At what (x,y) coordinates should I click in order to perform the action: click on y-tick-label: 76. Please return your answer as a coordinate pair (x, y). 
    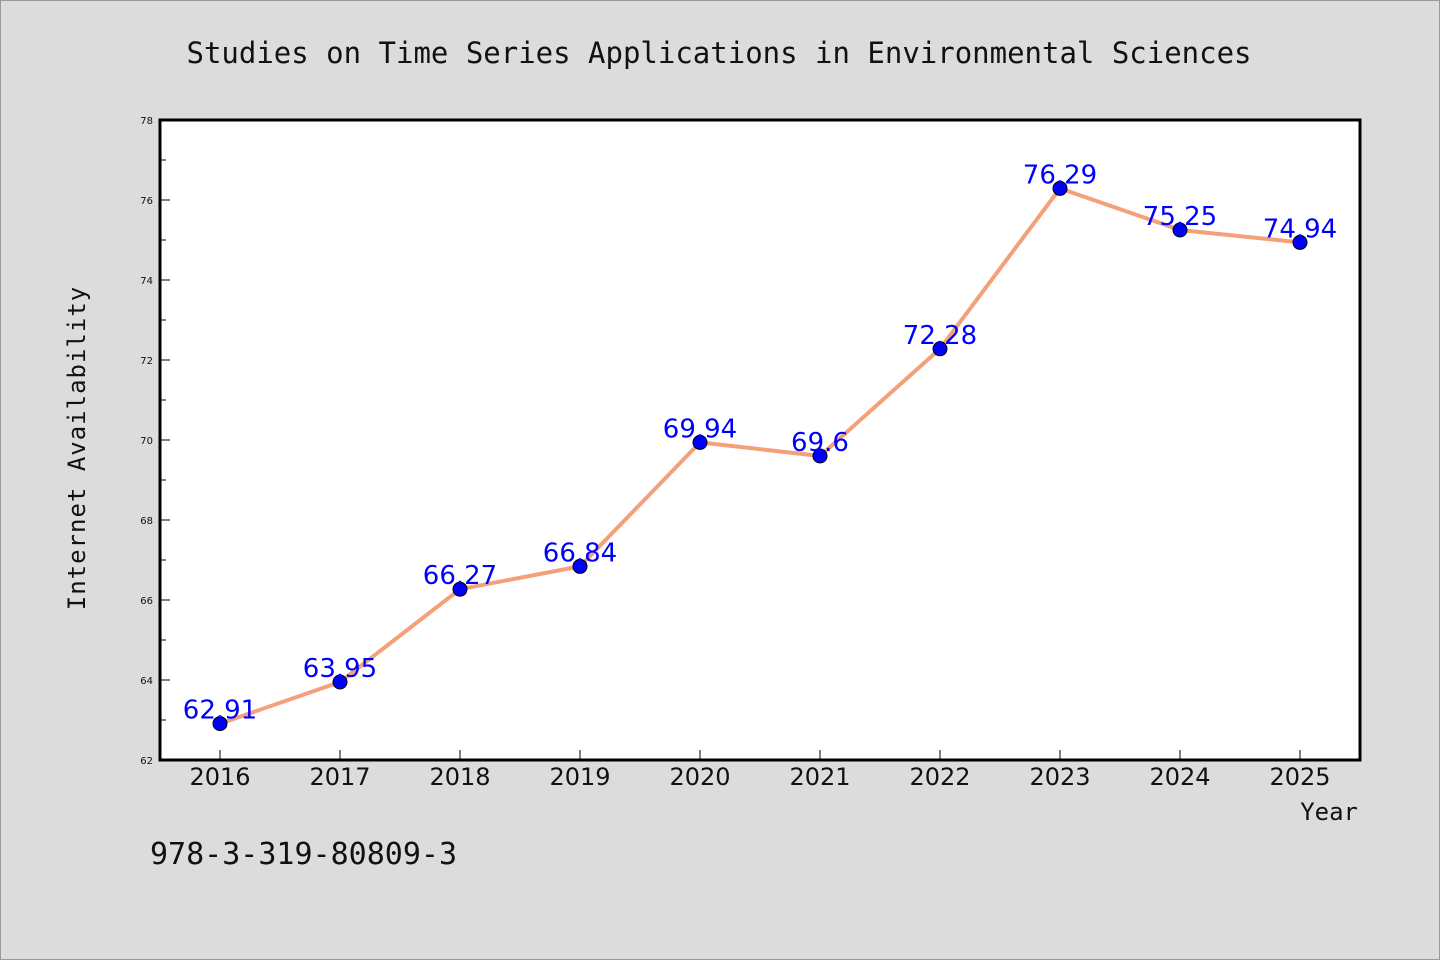
    Looking at the image, I should click on (146, 201).